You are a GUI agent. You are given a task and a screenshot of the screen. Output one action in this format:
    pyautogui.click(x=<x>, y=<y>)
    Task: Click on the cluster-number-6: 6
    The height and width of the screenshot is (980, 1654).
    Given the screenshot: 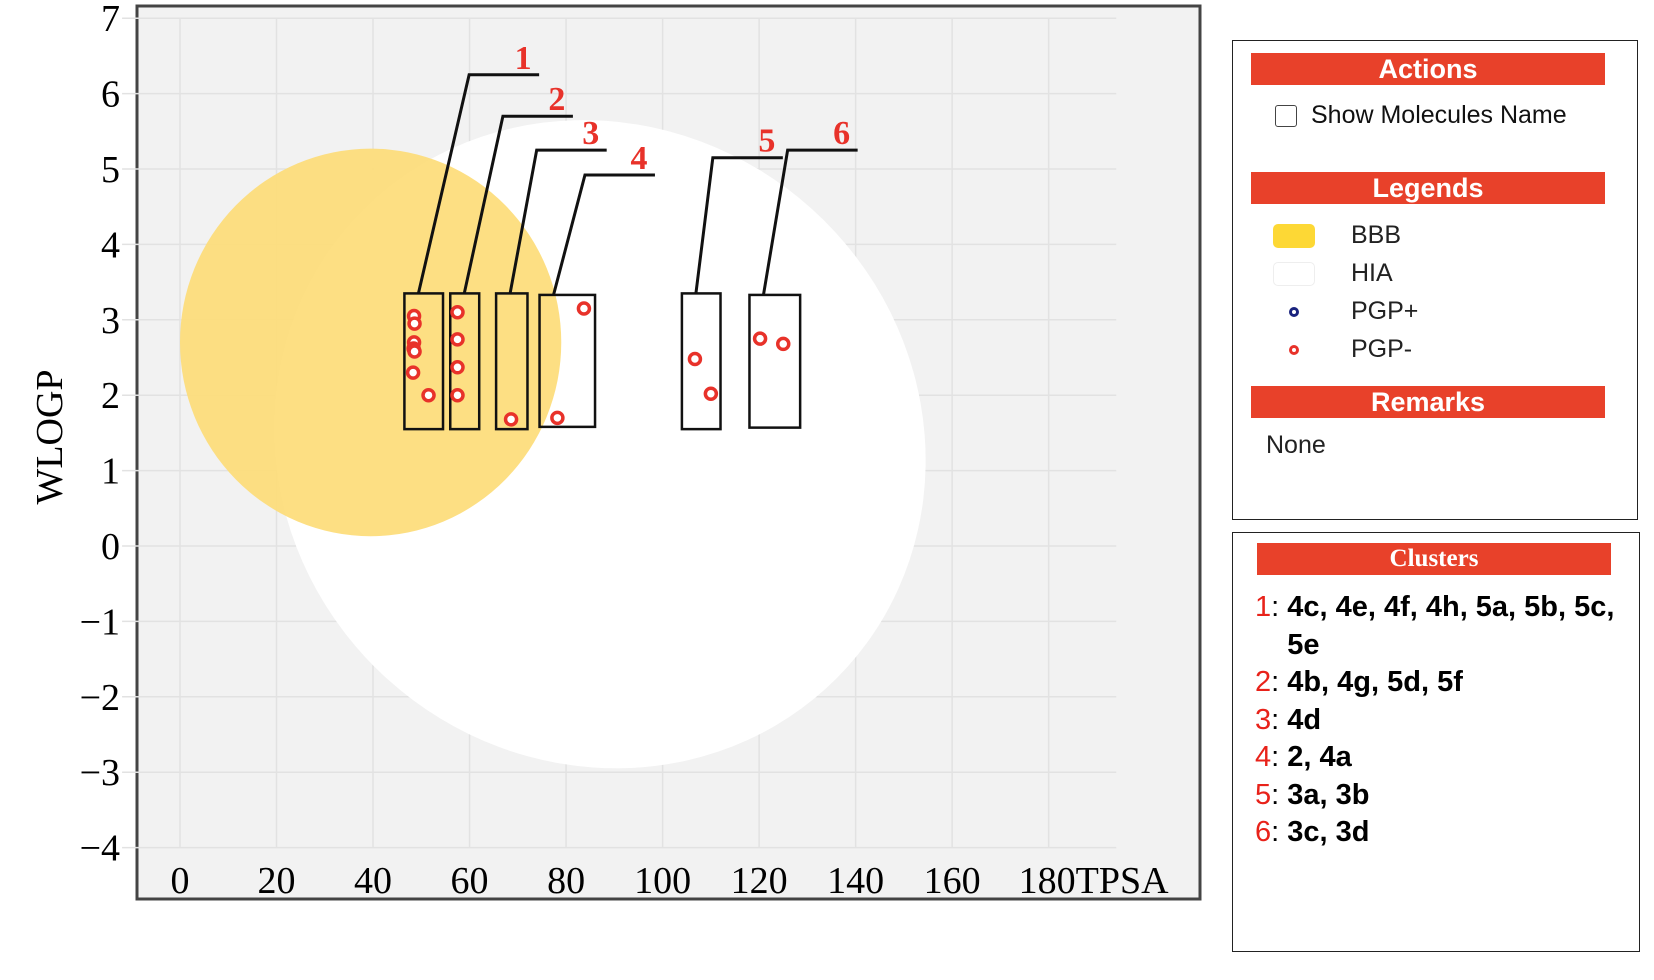 What is the action you would take?
    pyautogui.click(x=841, y=133)
    